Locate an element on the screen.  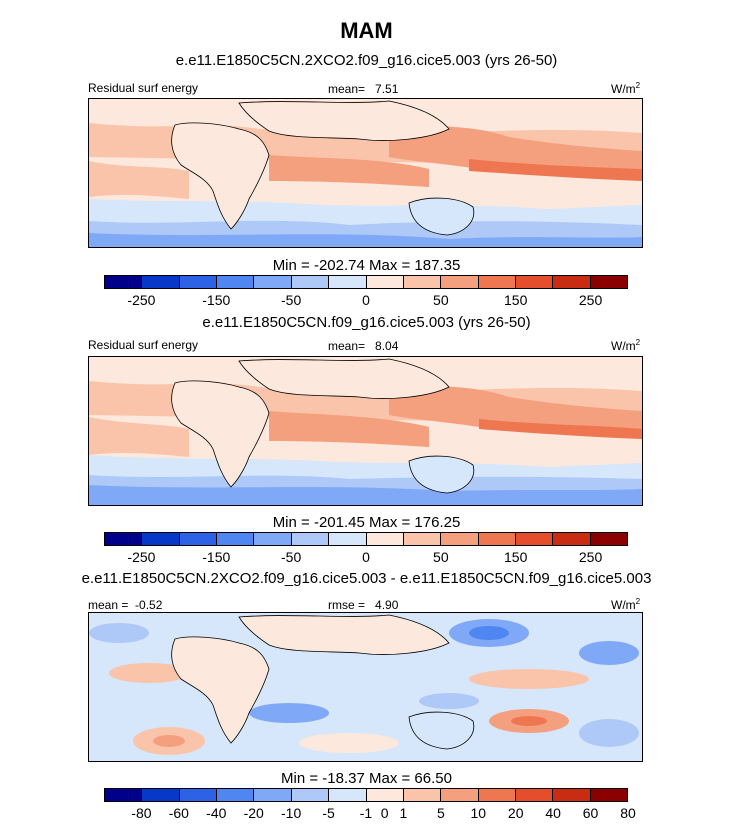
panel-2-min-max: Min = -201.45 Max = 176.25 is located at coordinates (366, 522).